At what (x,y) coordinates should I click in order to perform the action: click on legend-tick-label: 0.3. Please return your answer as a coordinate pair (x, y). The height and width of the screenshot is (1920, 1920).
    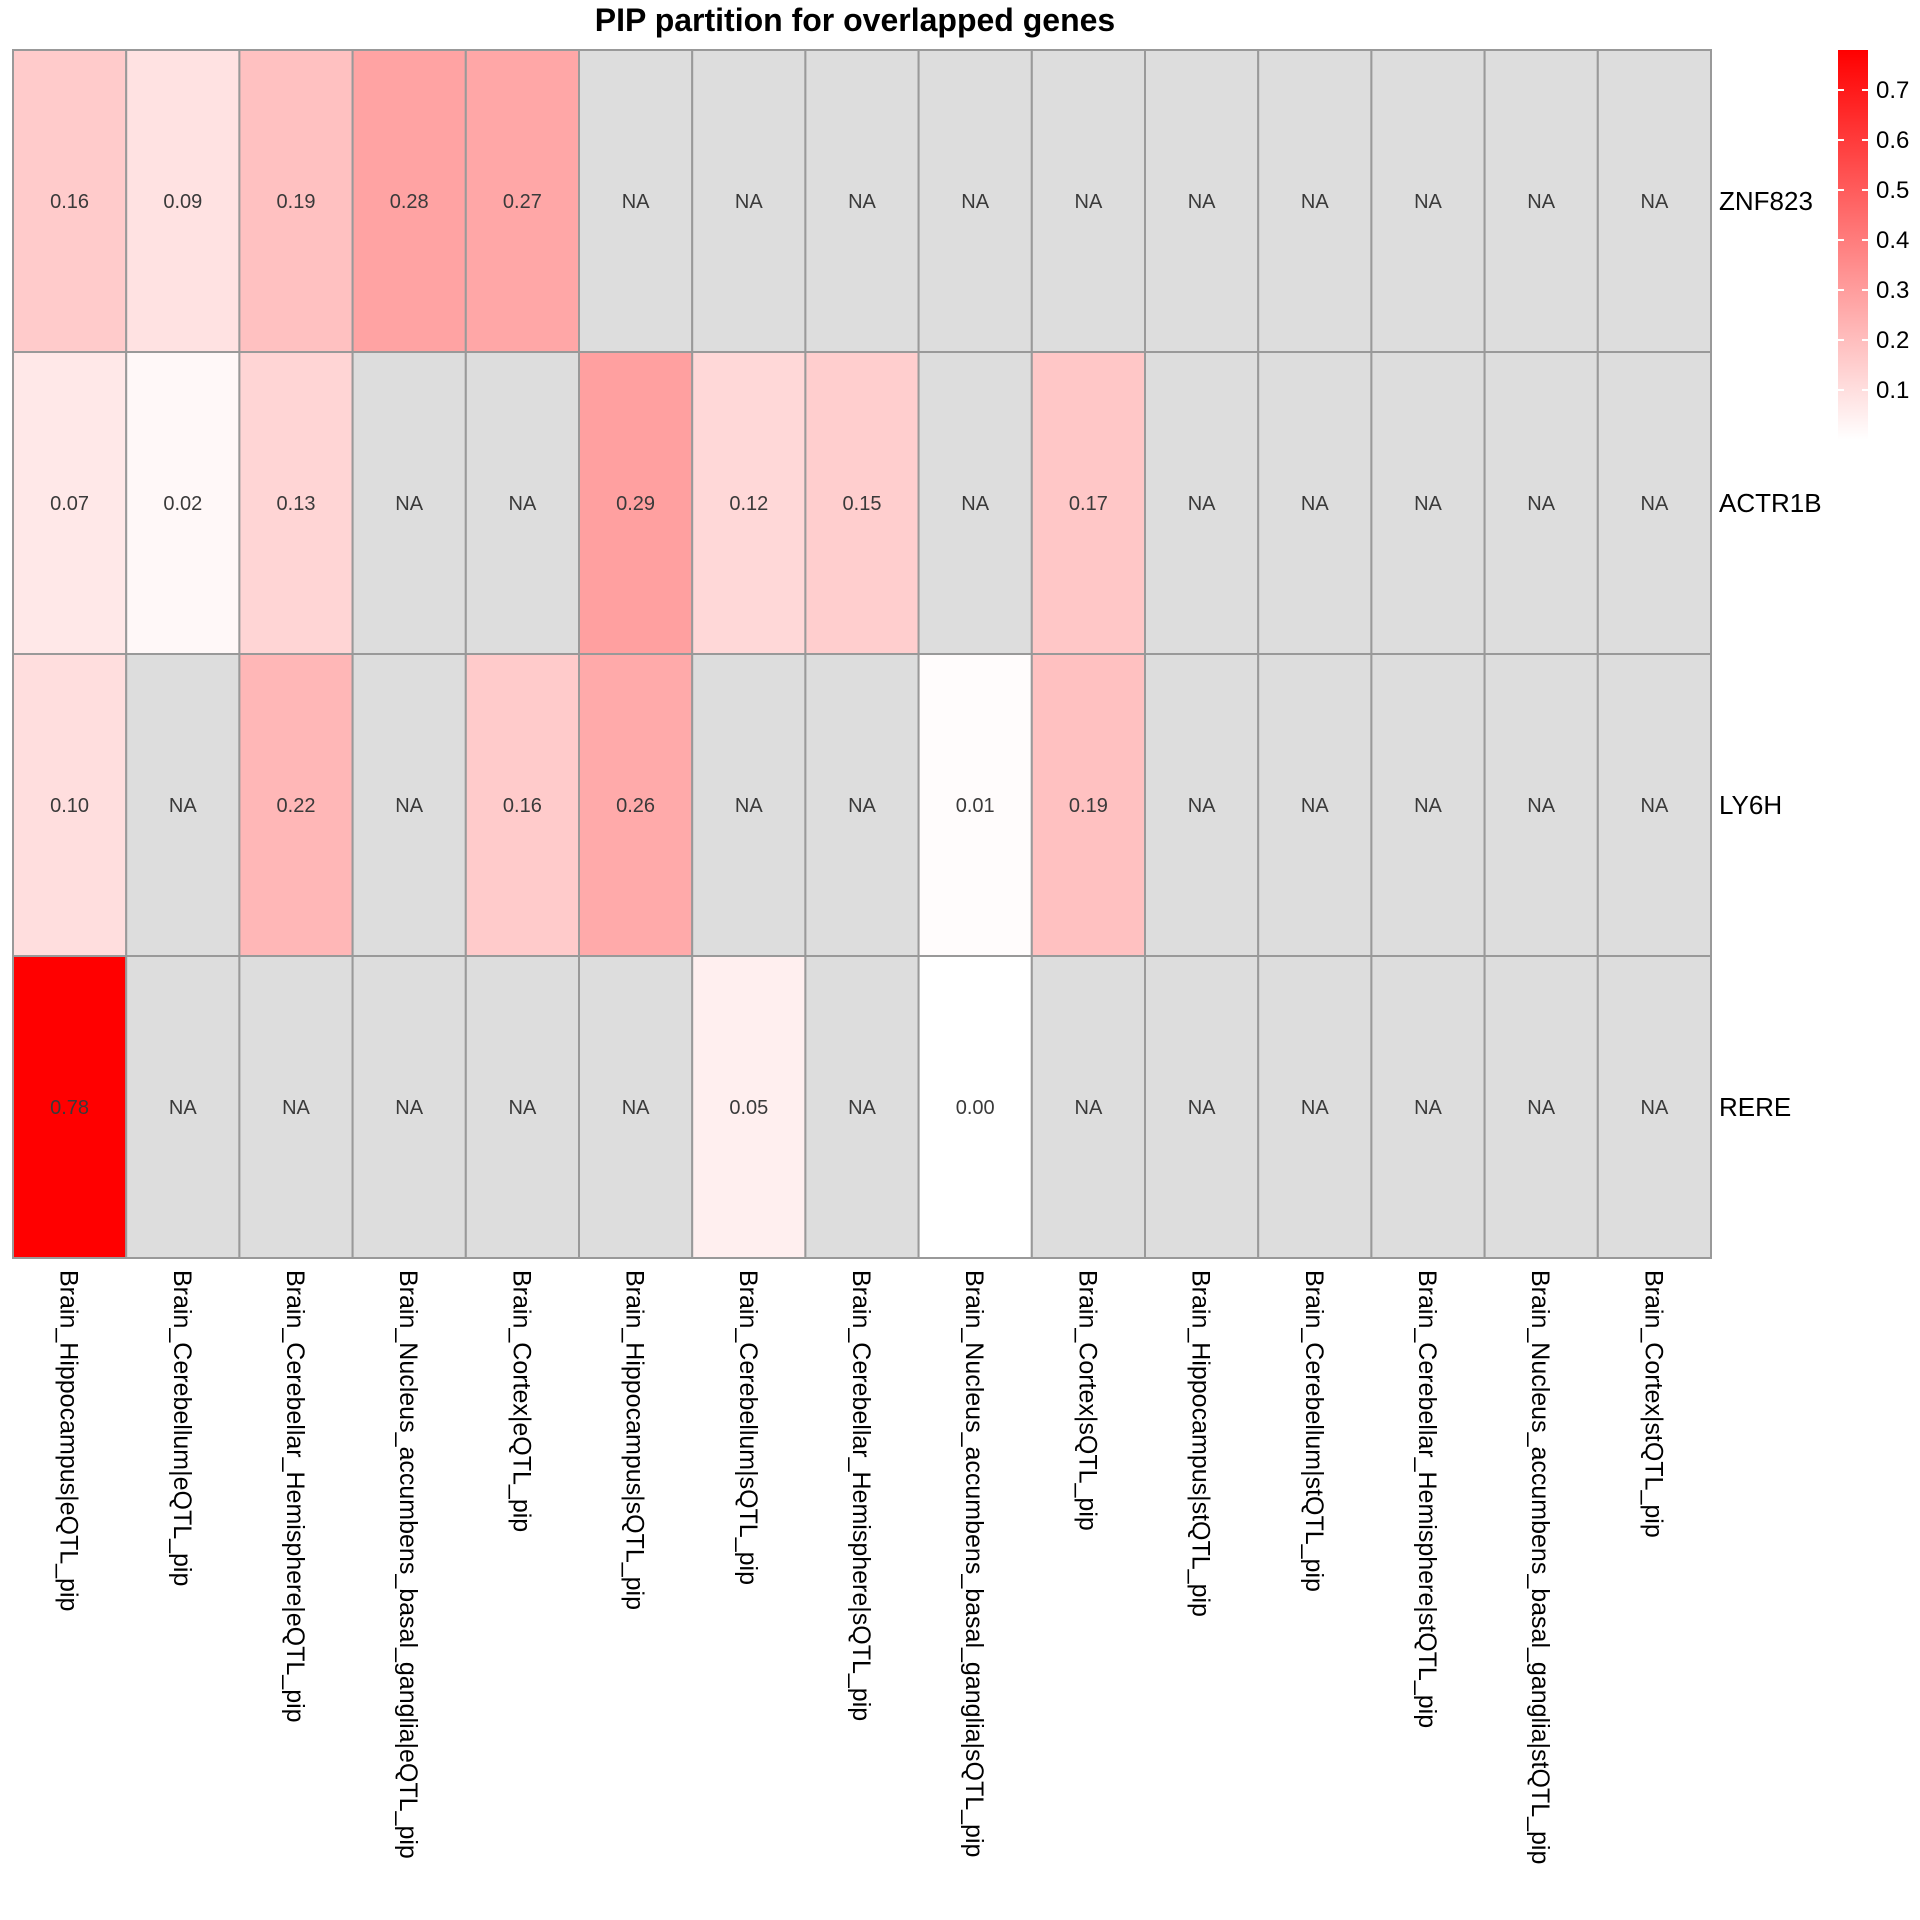
    Looking at the image, I should click on (1892, 290).